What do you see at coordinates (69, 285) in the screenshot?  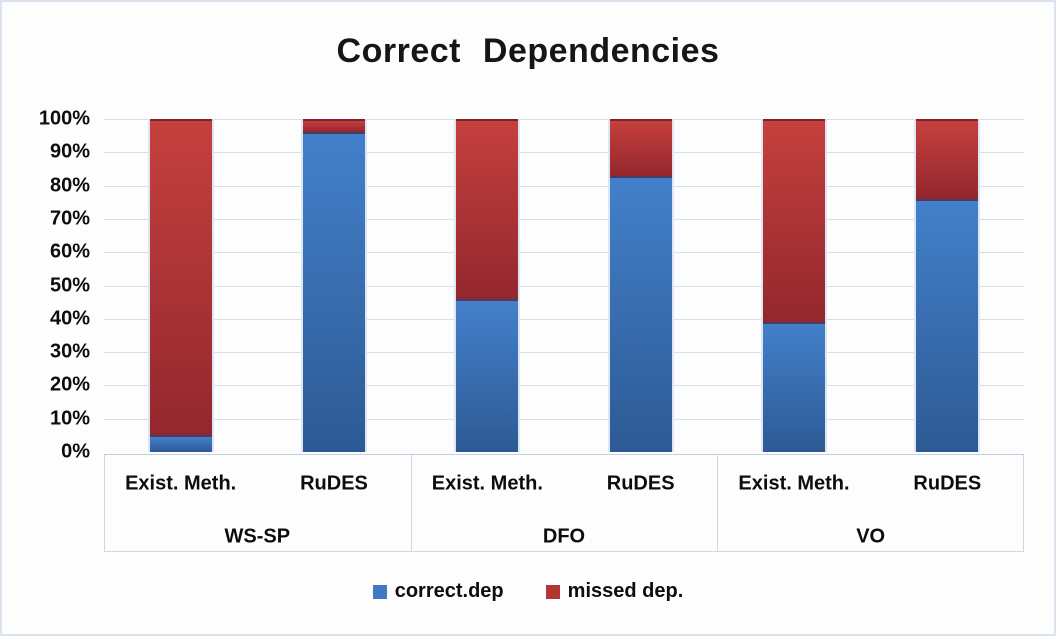 I see `y-tick-label: 50%` at bounding box center [69, 285].